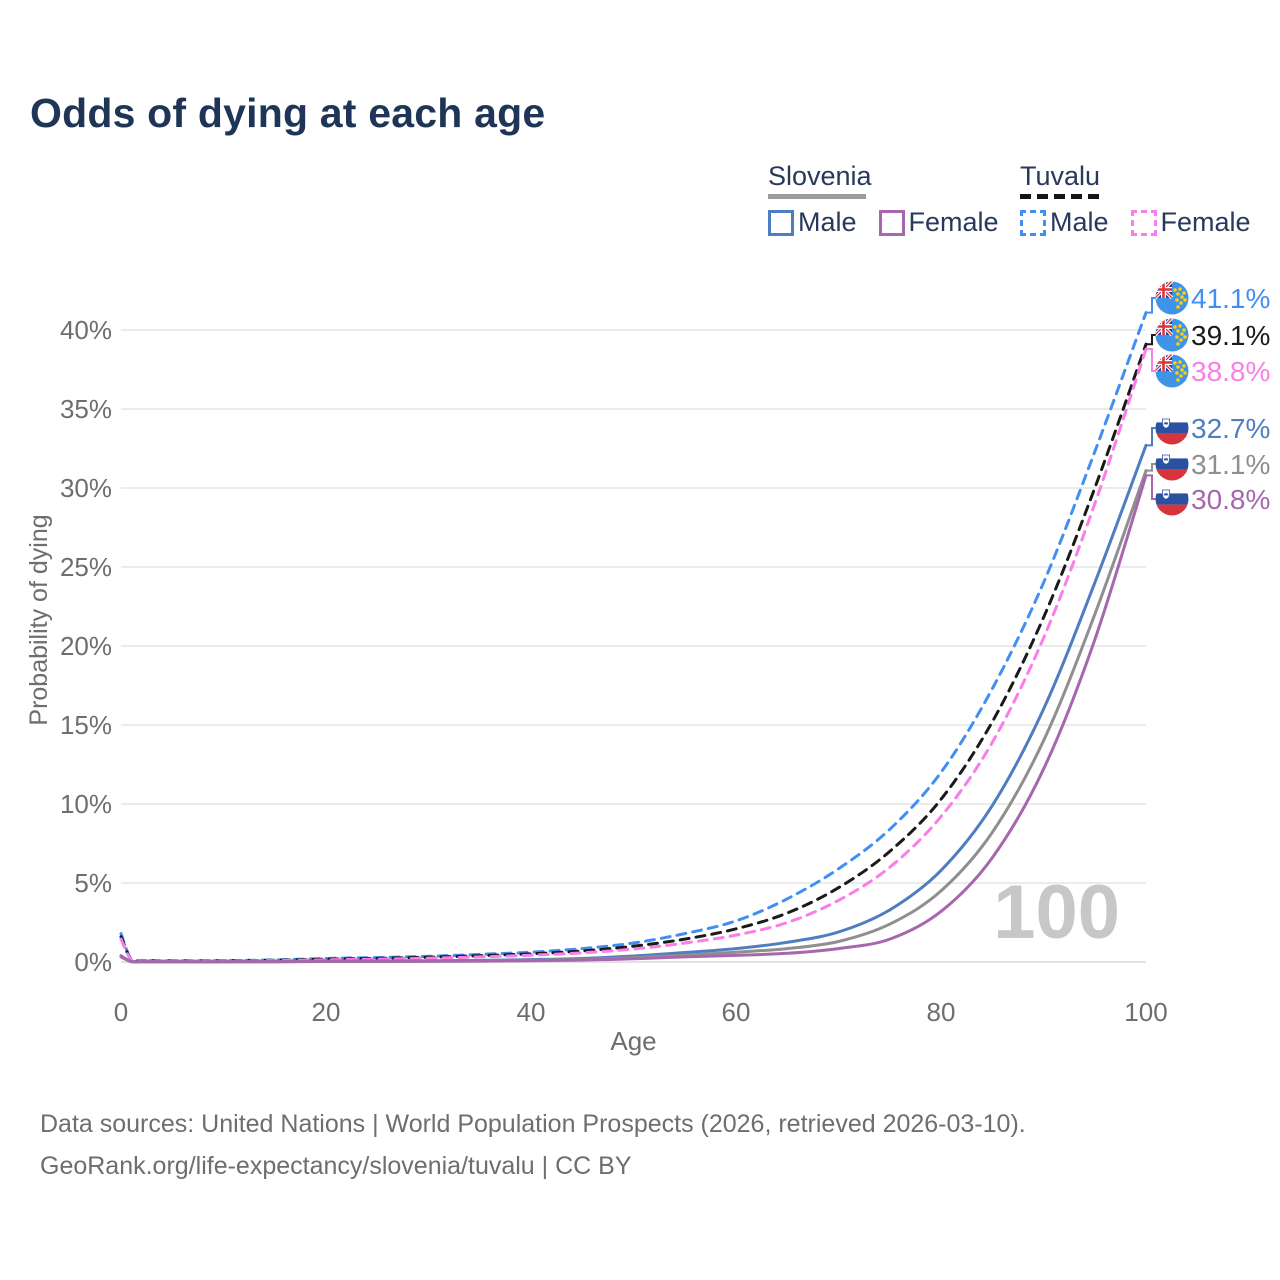 Image resolution: width=1280 pixels, height=1280 pixels. I want to click on series-end-value: 32.7%, so click(1230, 428).